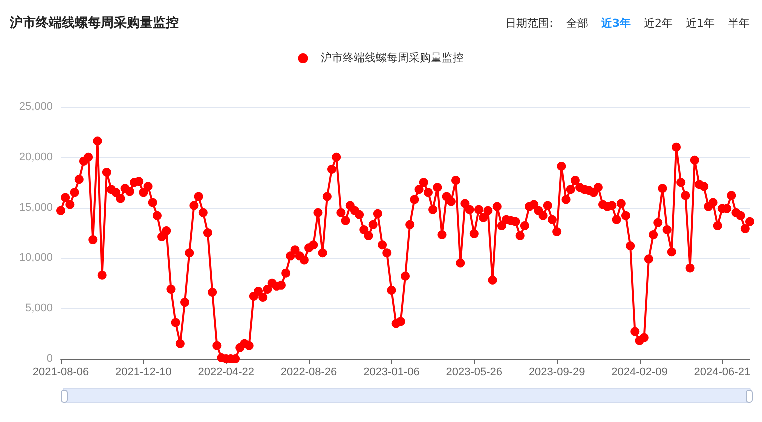 The height and width of the screenshot is (422, 762). What do you see at coordinates (226, 372) in the screenshot?
I see `x-tick-label: 2022-04-22` at bounding box center [226, 372].